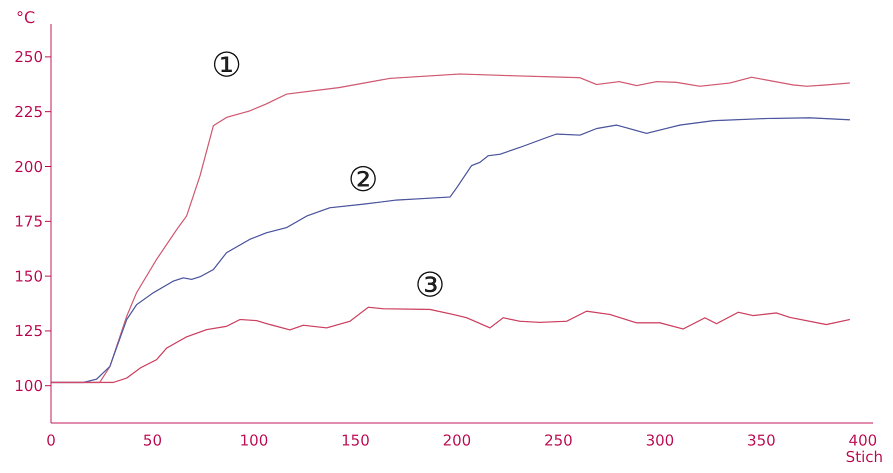  Describe the element at coordinates (863, 441) in the screenshot. I see `x-tick-label: 400` at that location.